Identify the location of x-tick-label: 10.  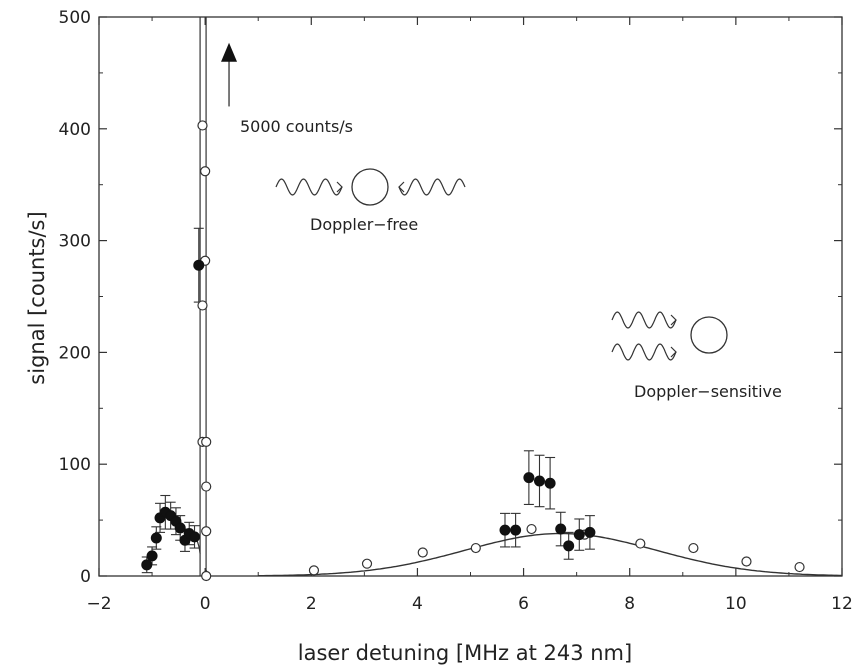
(736, 604).